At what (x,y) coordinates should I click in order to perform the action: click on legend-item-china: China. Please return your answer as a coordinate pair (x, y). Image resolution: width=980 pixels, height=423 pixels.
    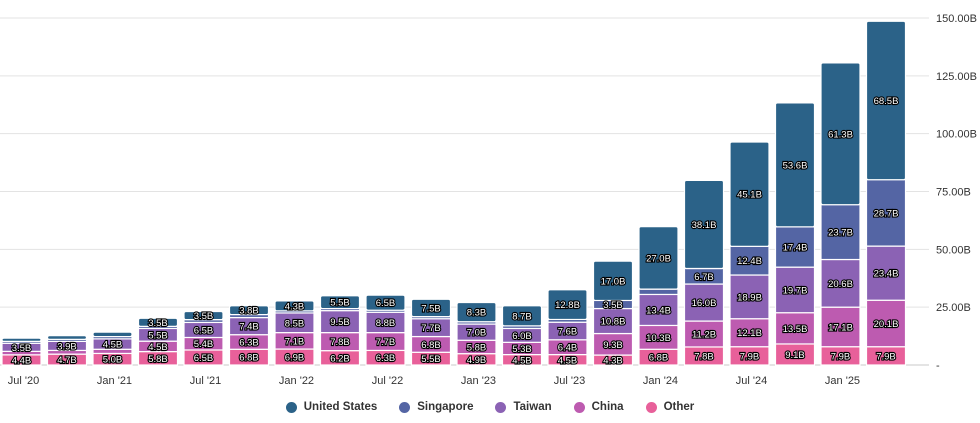
    Looking at the image, I should click on (598, 407).